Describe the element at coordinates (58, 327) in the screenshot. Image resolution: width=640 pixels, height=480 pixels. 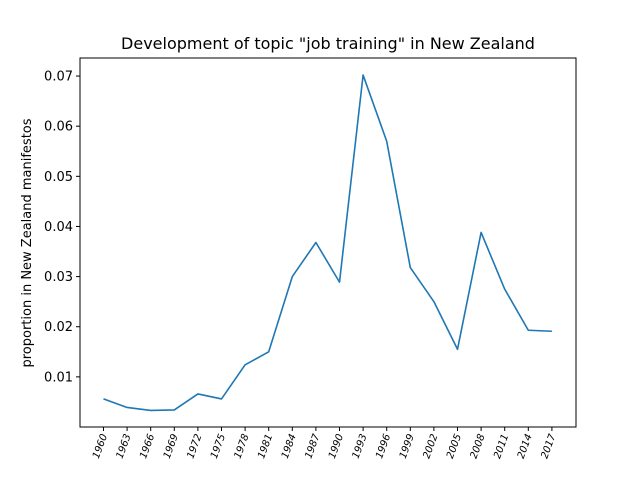
I see `y-tick-label: 0.02` at that location.